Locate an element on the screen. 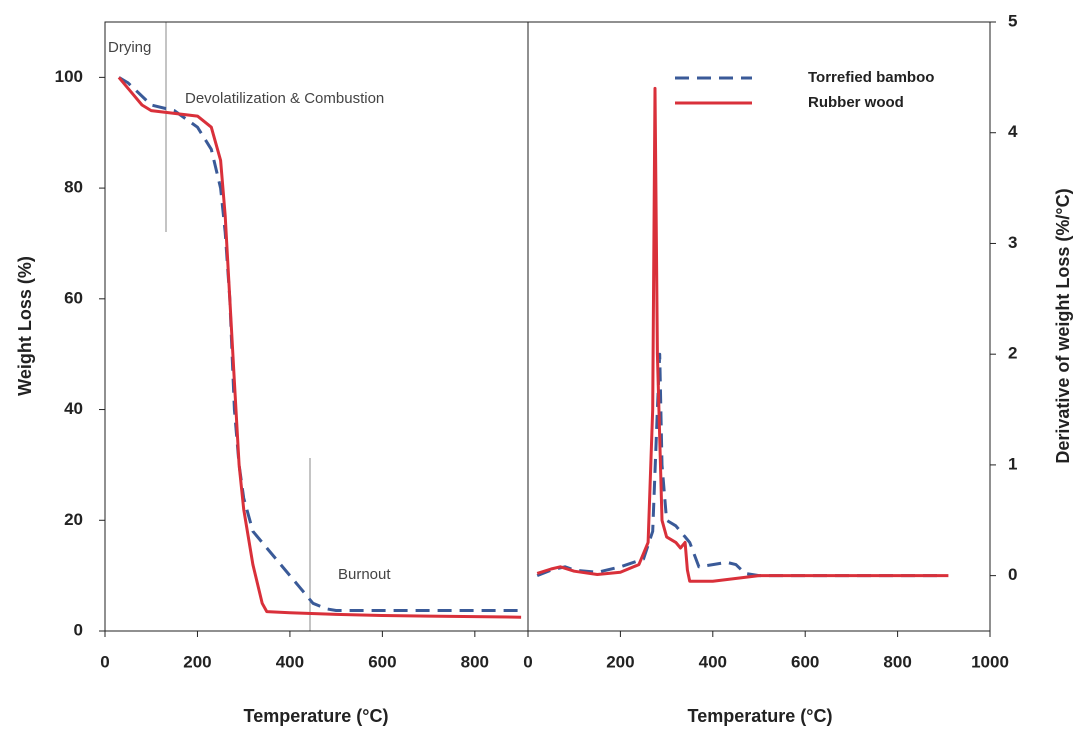 Image resolution: width=1081 pixels, height=731 pixels. legend-label: Rubber wood is located at coordinates (856, 102).